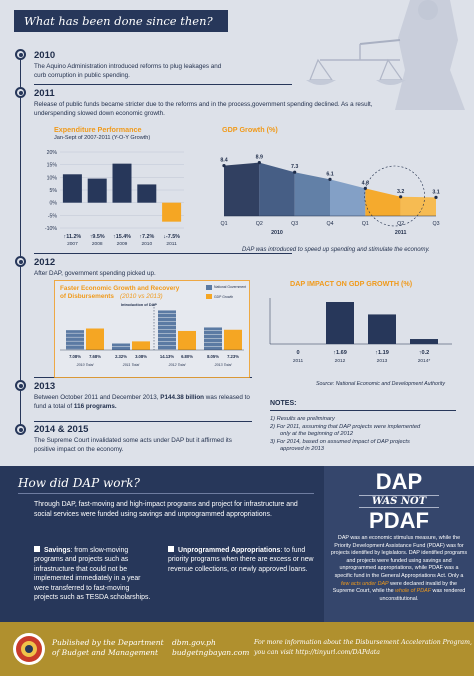 Image resolution: width=474 pixels, height=676 pixels. Describe the element at coordinates (45, 55) in the screenshot. I see `year-2010: 2010` at that location.